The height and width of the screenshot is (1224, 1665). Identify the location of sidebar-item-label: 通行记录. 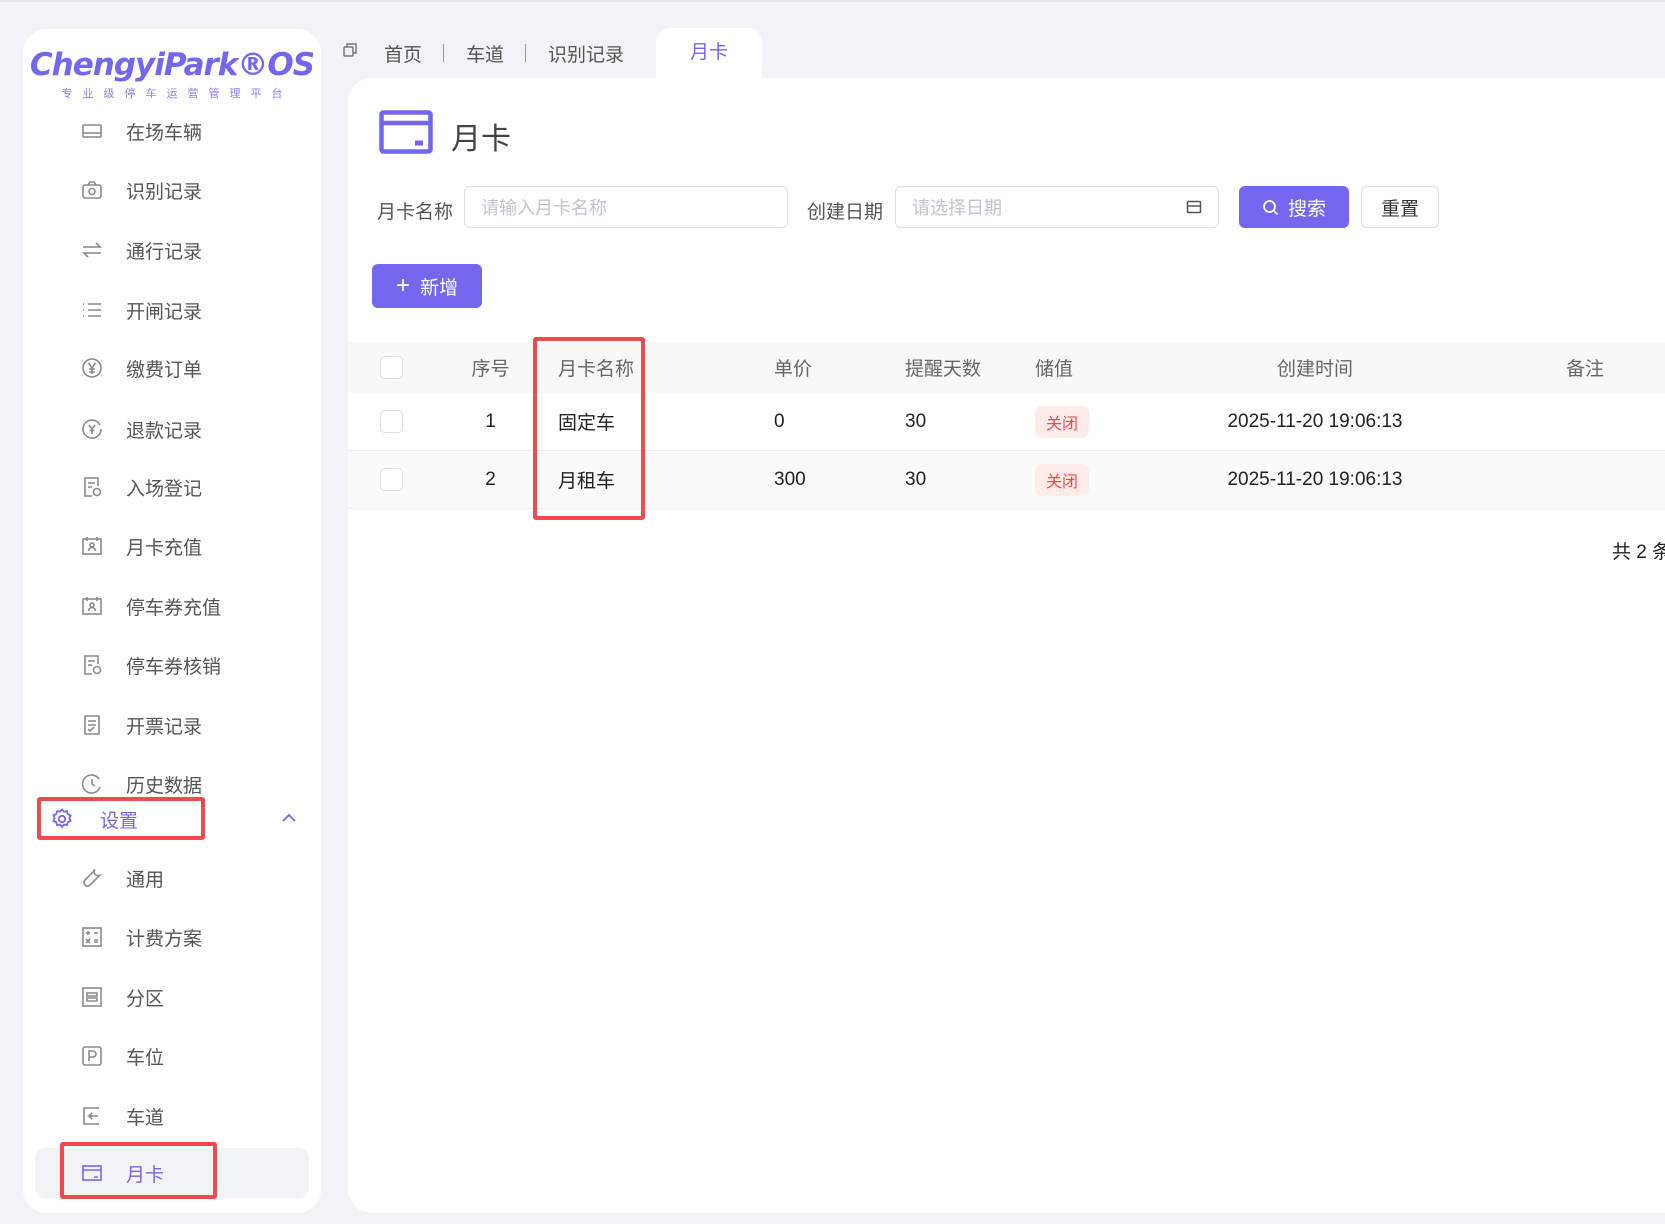
(164, 252).